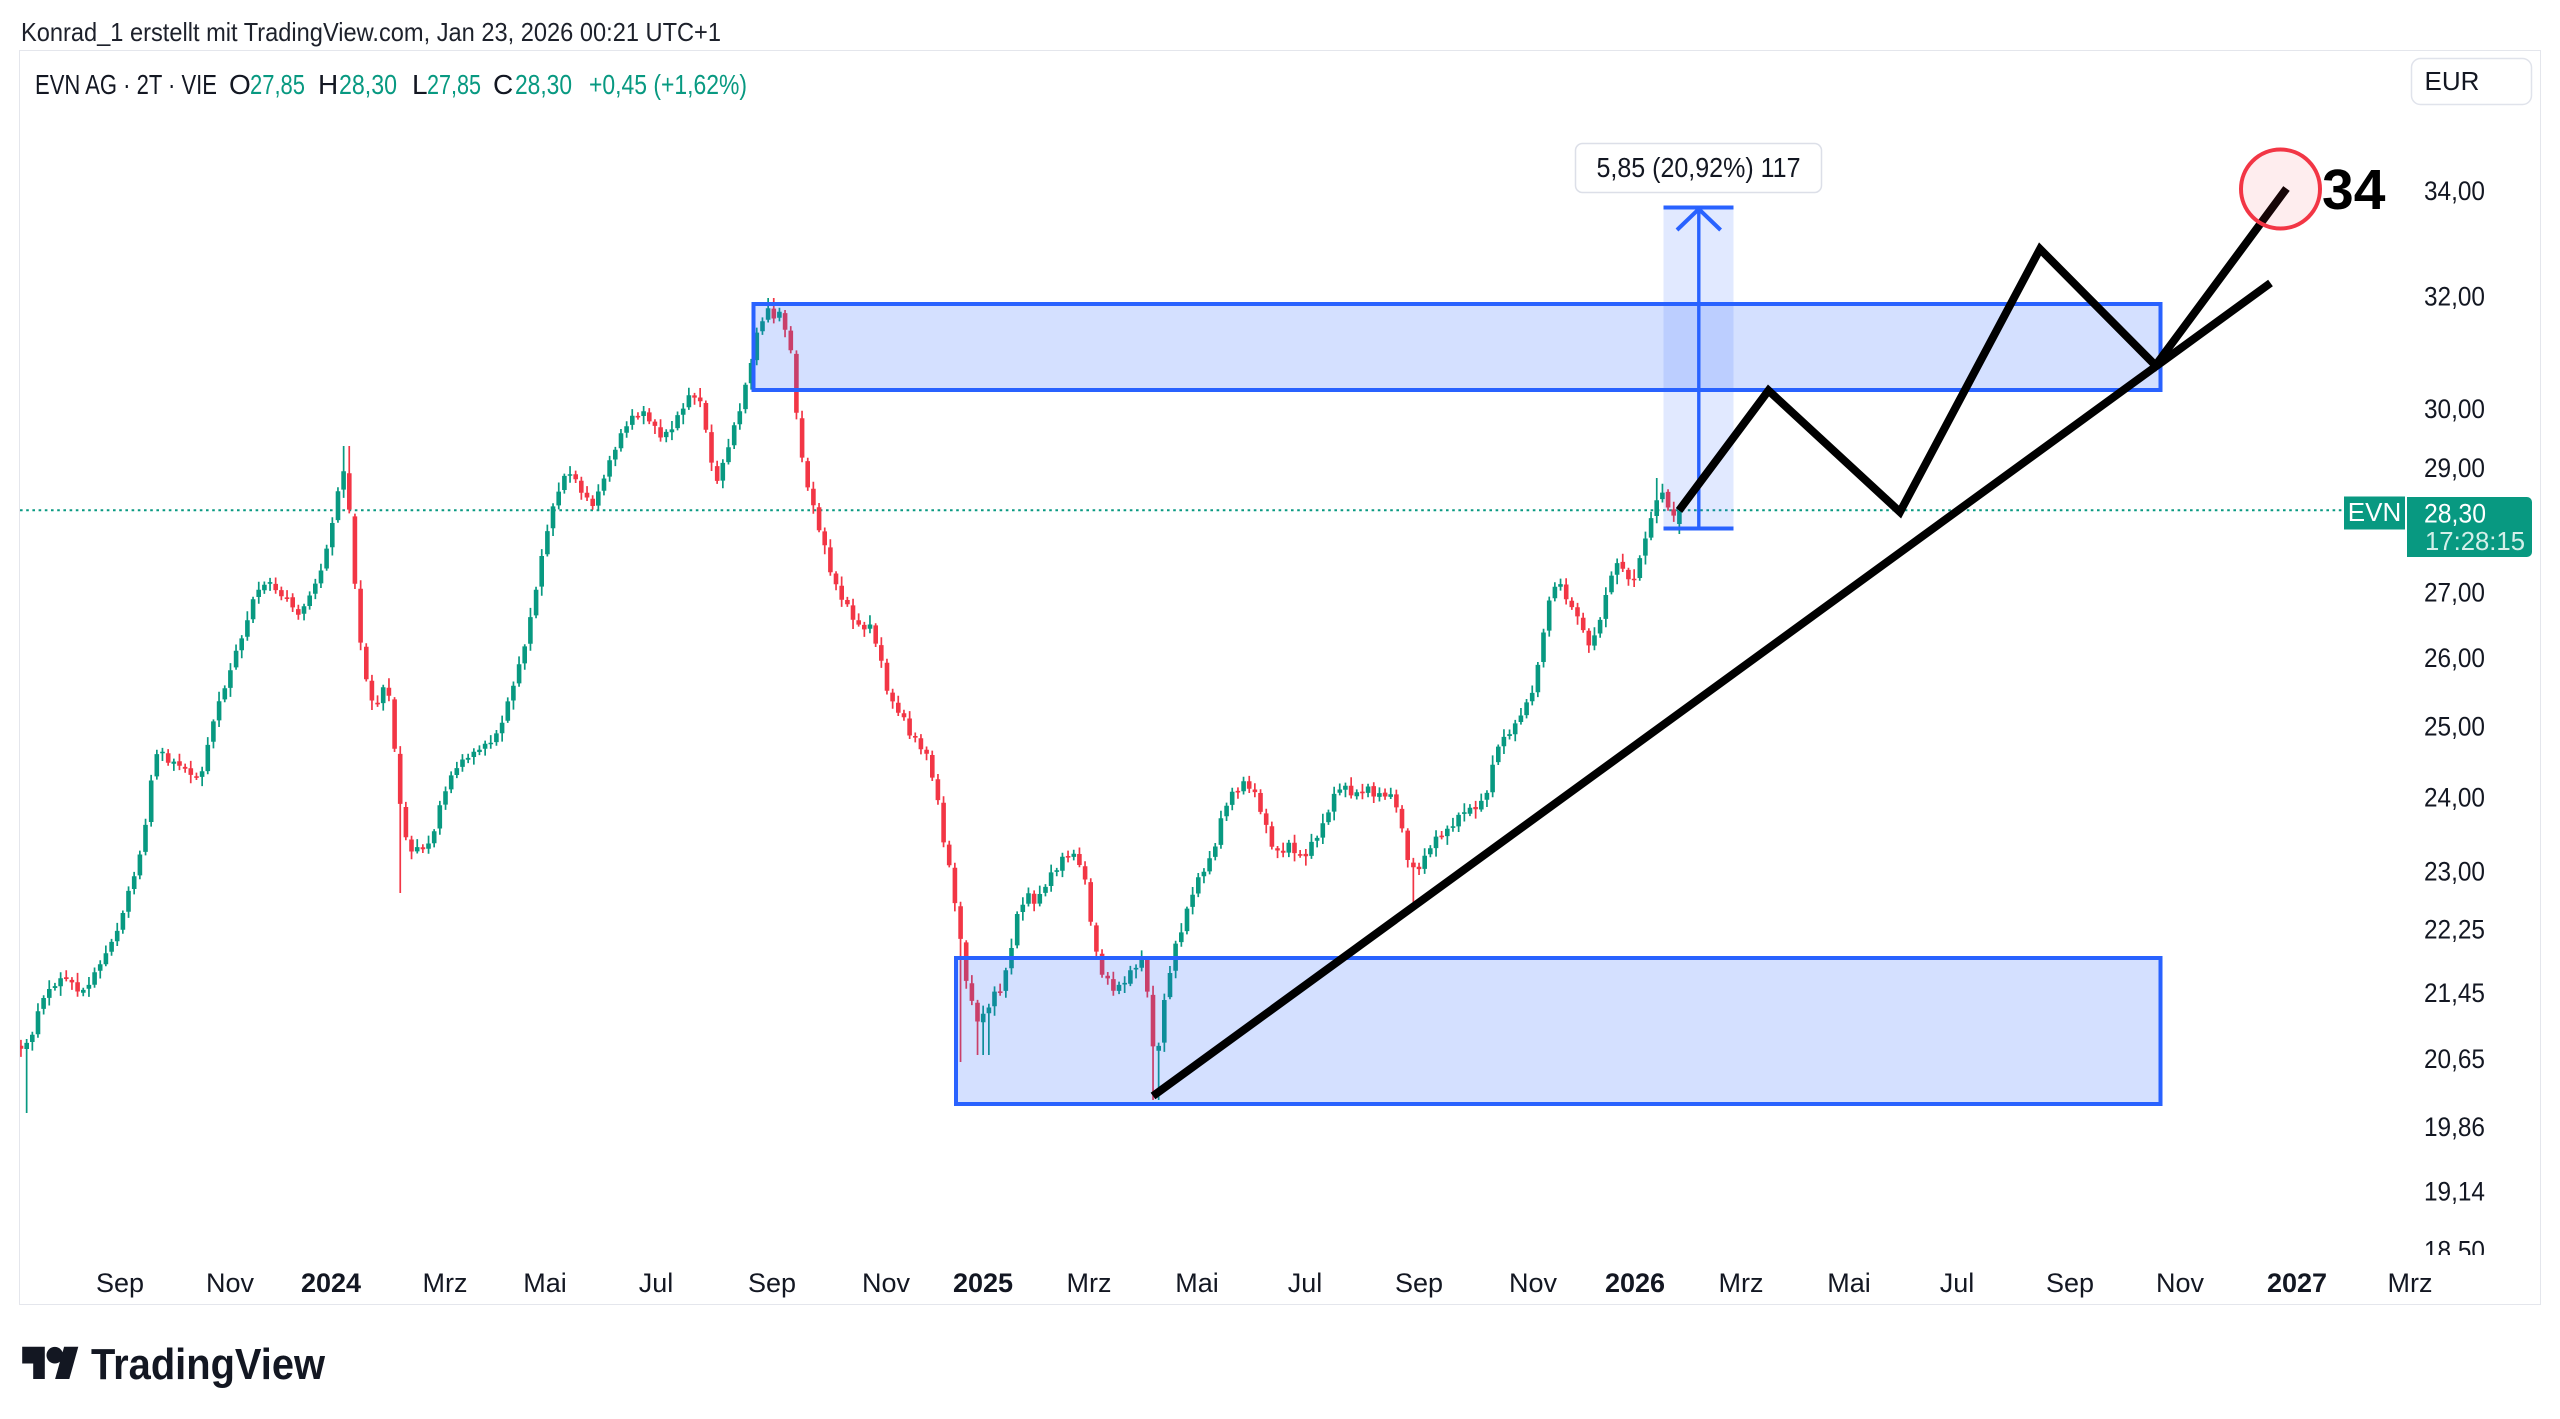 Image resolution: width=2560 pixels, height=1419 pixels. Describe the element at coordinates (328, 84) in the screenshot. I see `svg-text: H` at that location.